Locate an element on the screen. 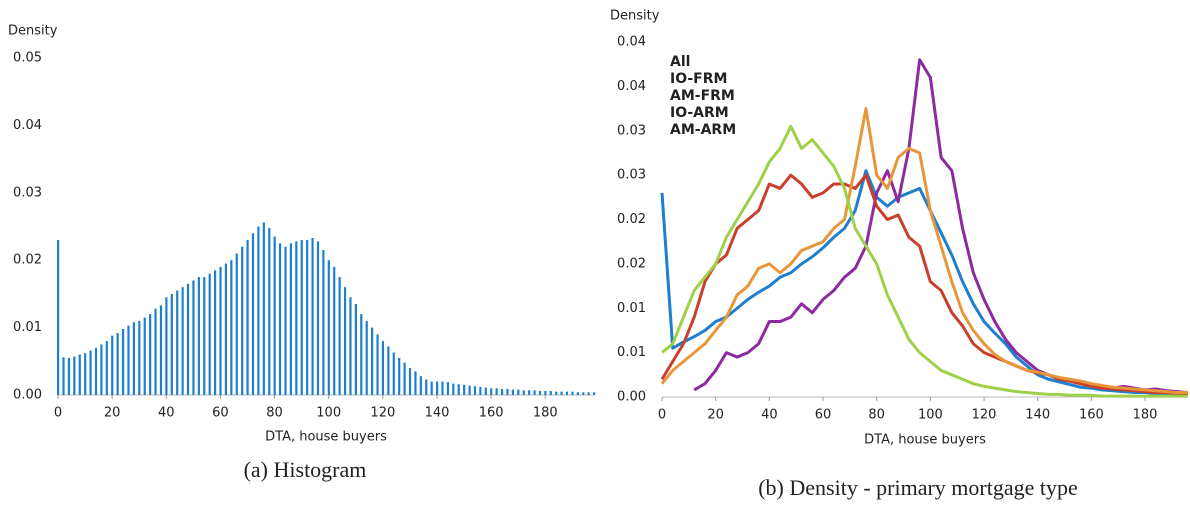 The width and height of the screenshot is (1190, 514). y-tick-label: 0.05 is located at coordinates (27, 58).